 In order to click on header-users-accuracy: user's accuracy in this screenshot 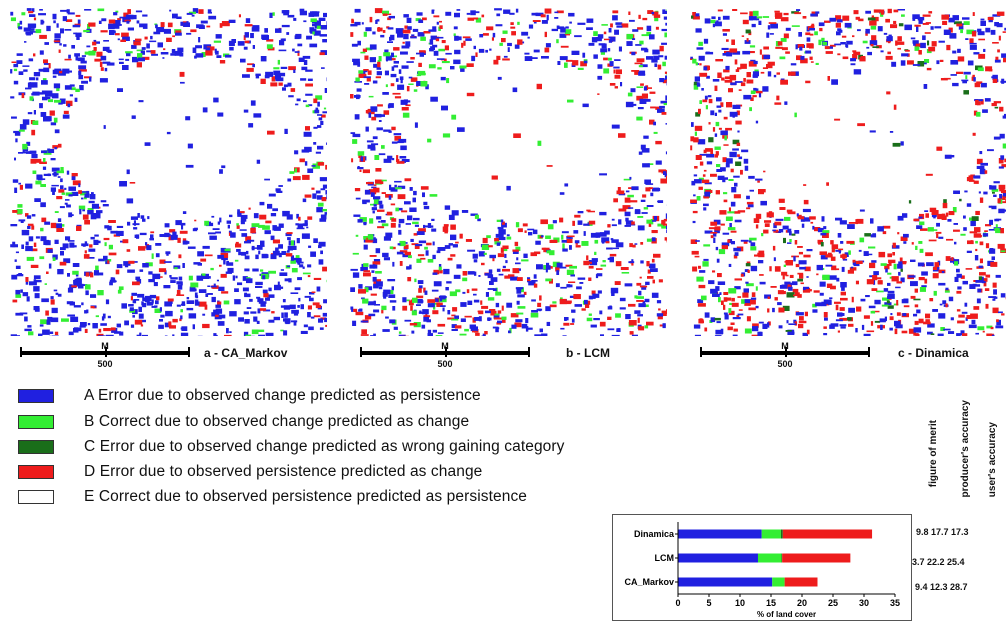, I will do `click(992, 459)`.